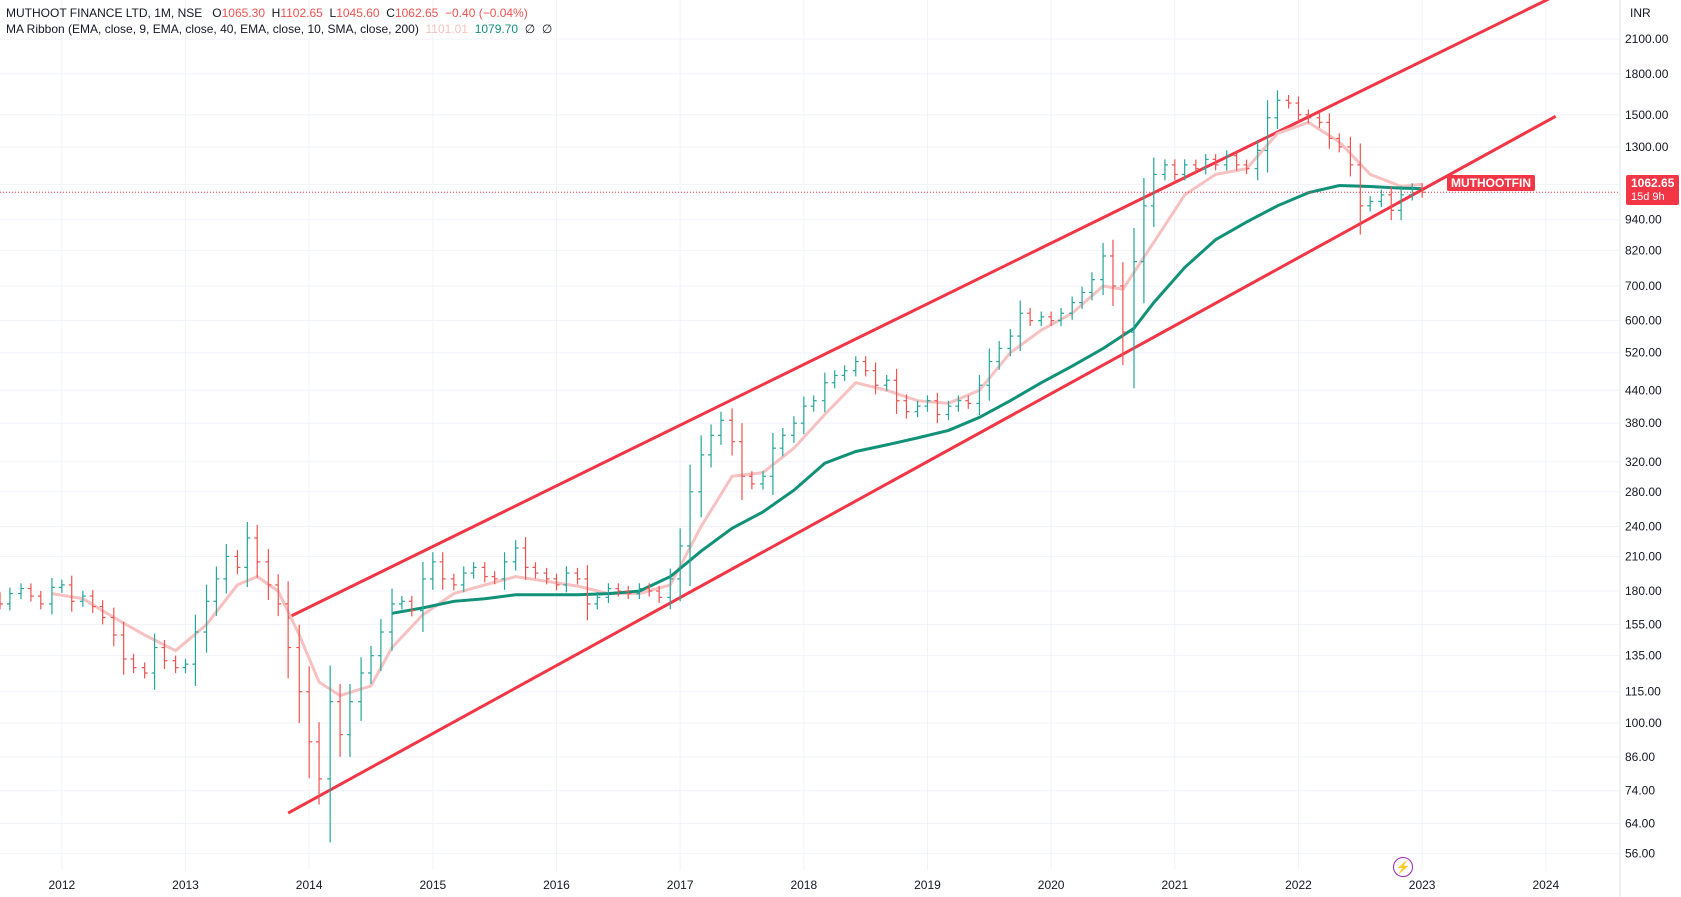  What do you see at coordinates (530, 29) in the screenshot?
I see `ribbon-value-3: ∅` at bounding box center [530, 29].